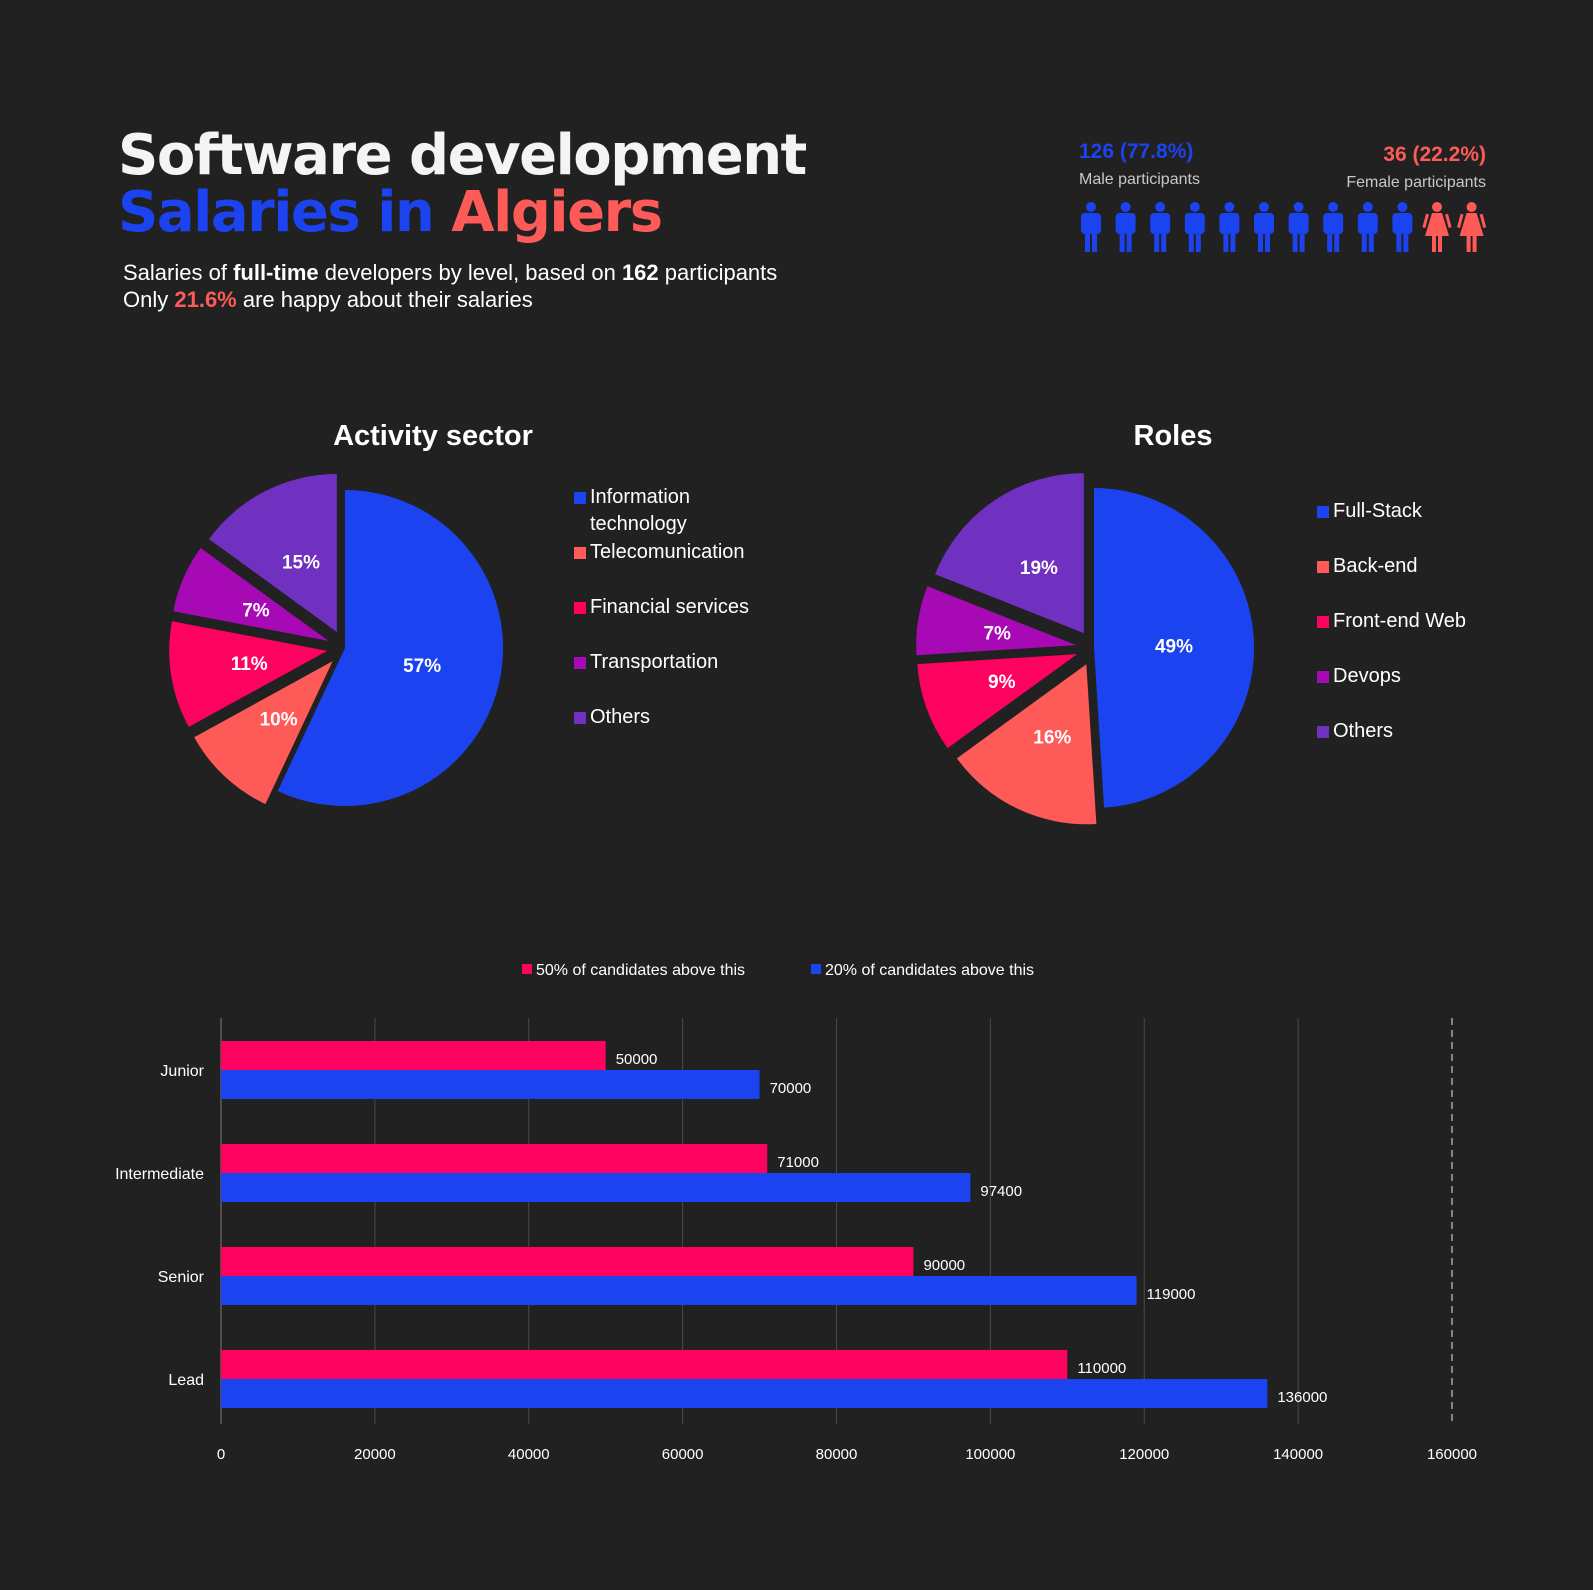 This screenshot has width=1593, height=1590. I want to click on bar-junior-top20, so click(490, 1084).